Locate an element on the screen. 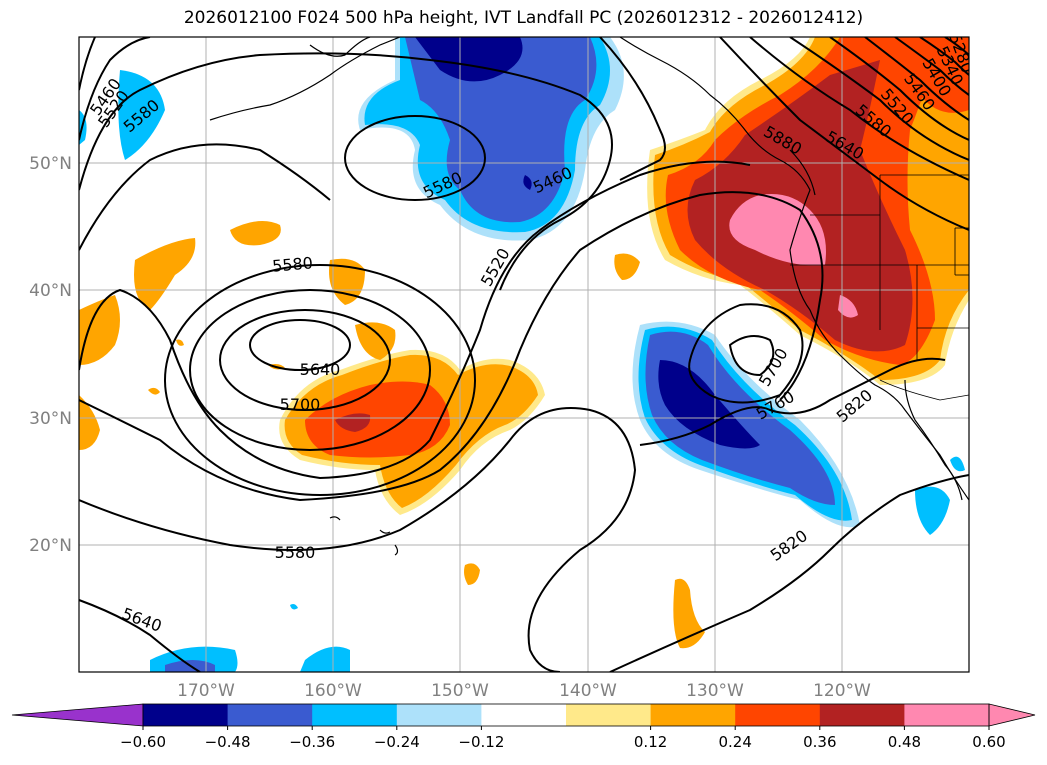 The width and height of the screenshot is (1047, 765). lon-label-150w: 150°W is located at coordinates (460, 690).